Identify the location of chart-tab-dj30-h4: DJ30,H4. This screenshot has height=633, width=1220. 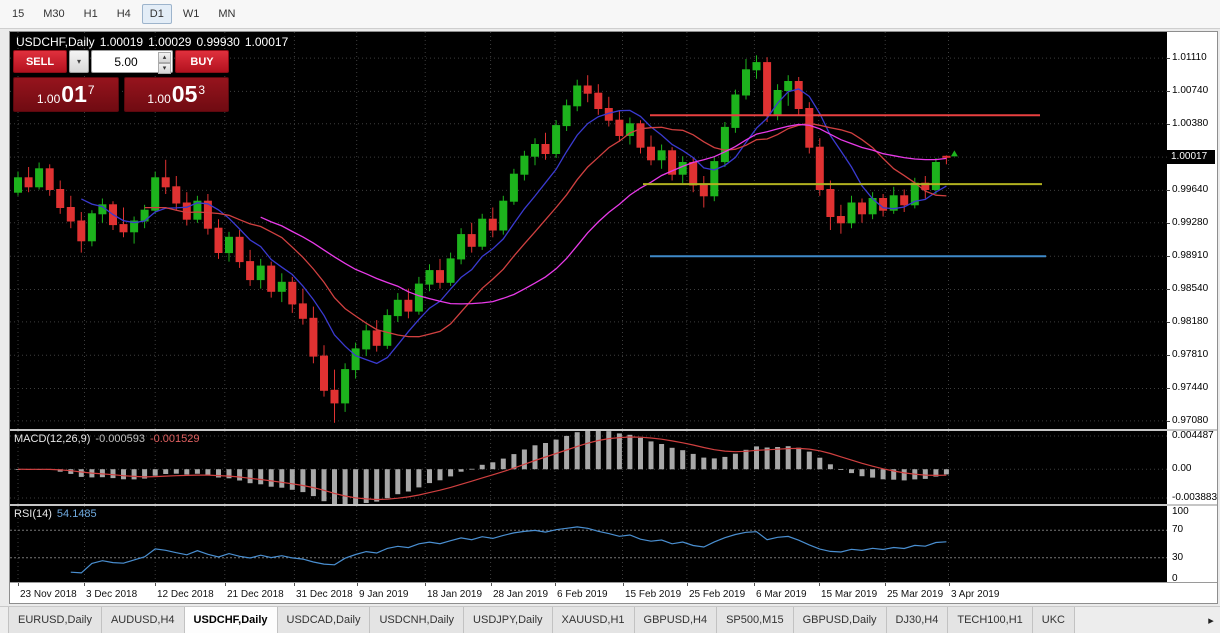
(917, 620).